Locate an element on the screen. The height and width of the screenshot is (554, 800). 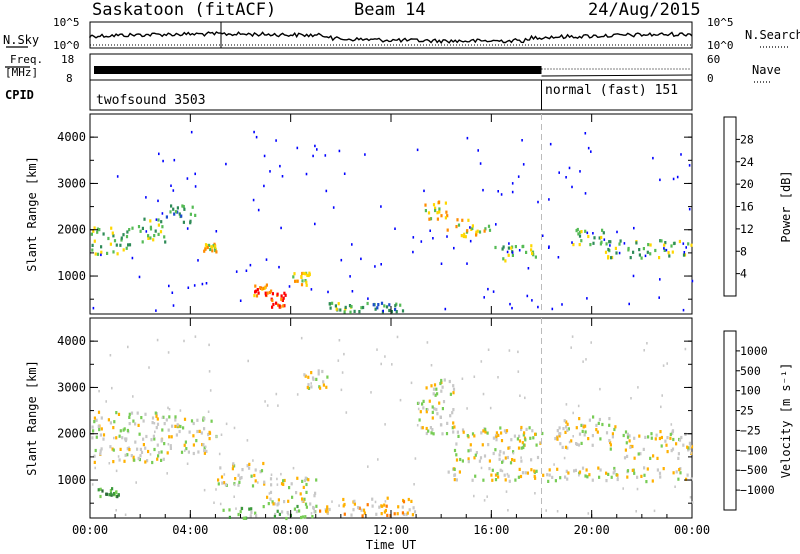
colorbar-tick-label: 20 is located at coordinates (747, 184).